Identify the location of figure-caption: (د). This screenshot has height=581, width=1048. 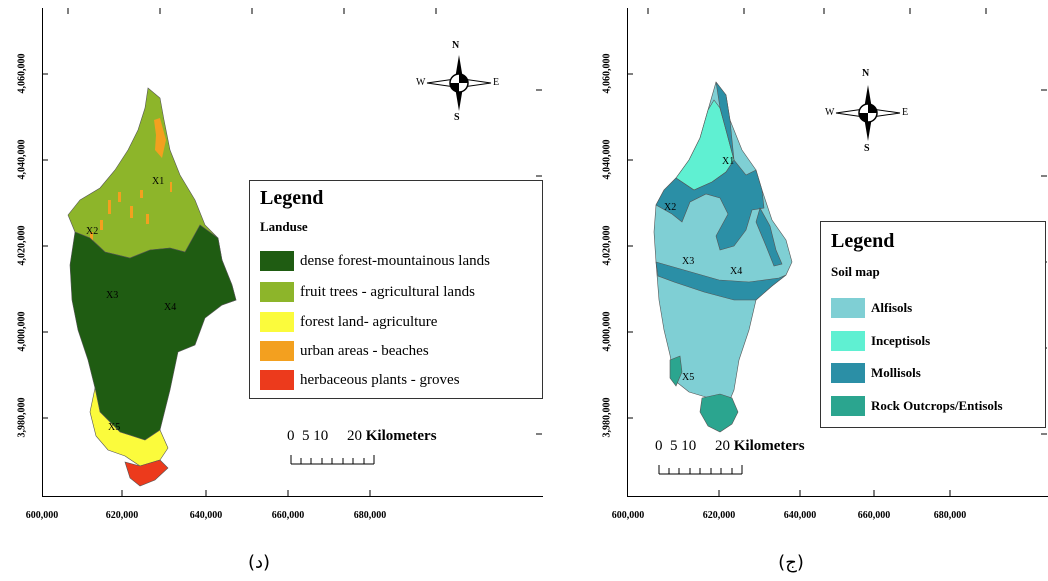
(259, 562).